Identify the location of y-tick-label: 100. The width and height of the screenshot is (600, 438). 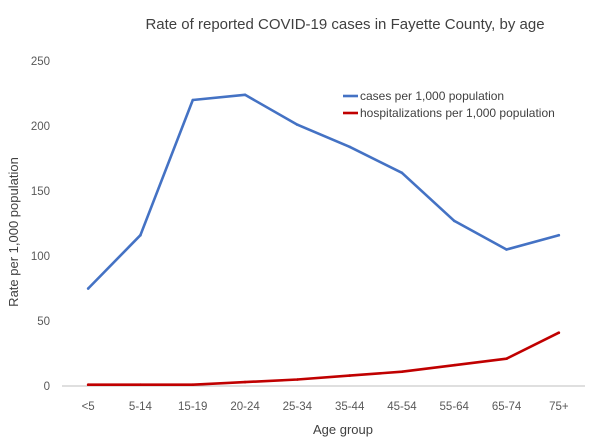
(40, 257).